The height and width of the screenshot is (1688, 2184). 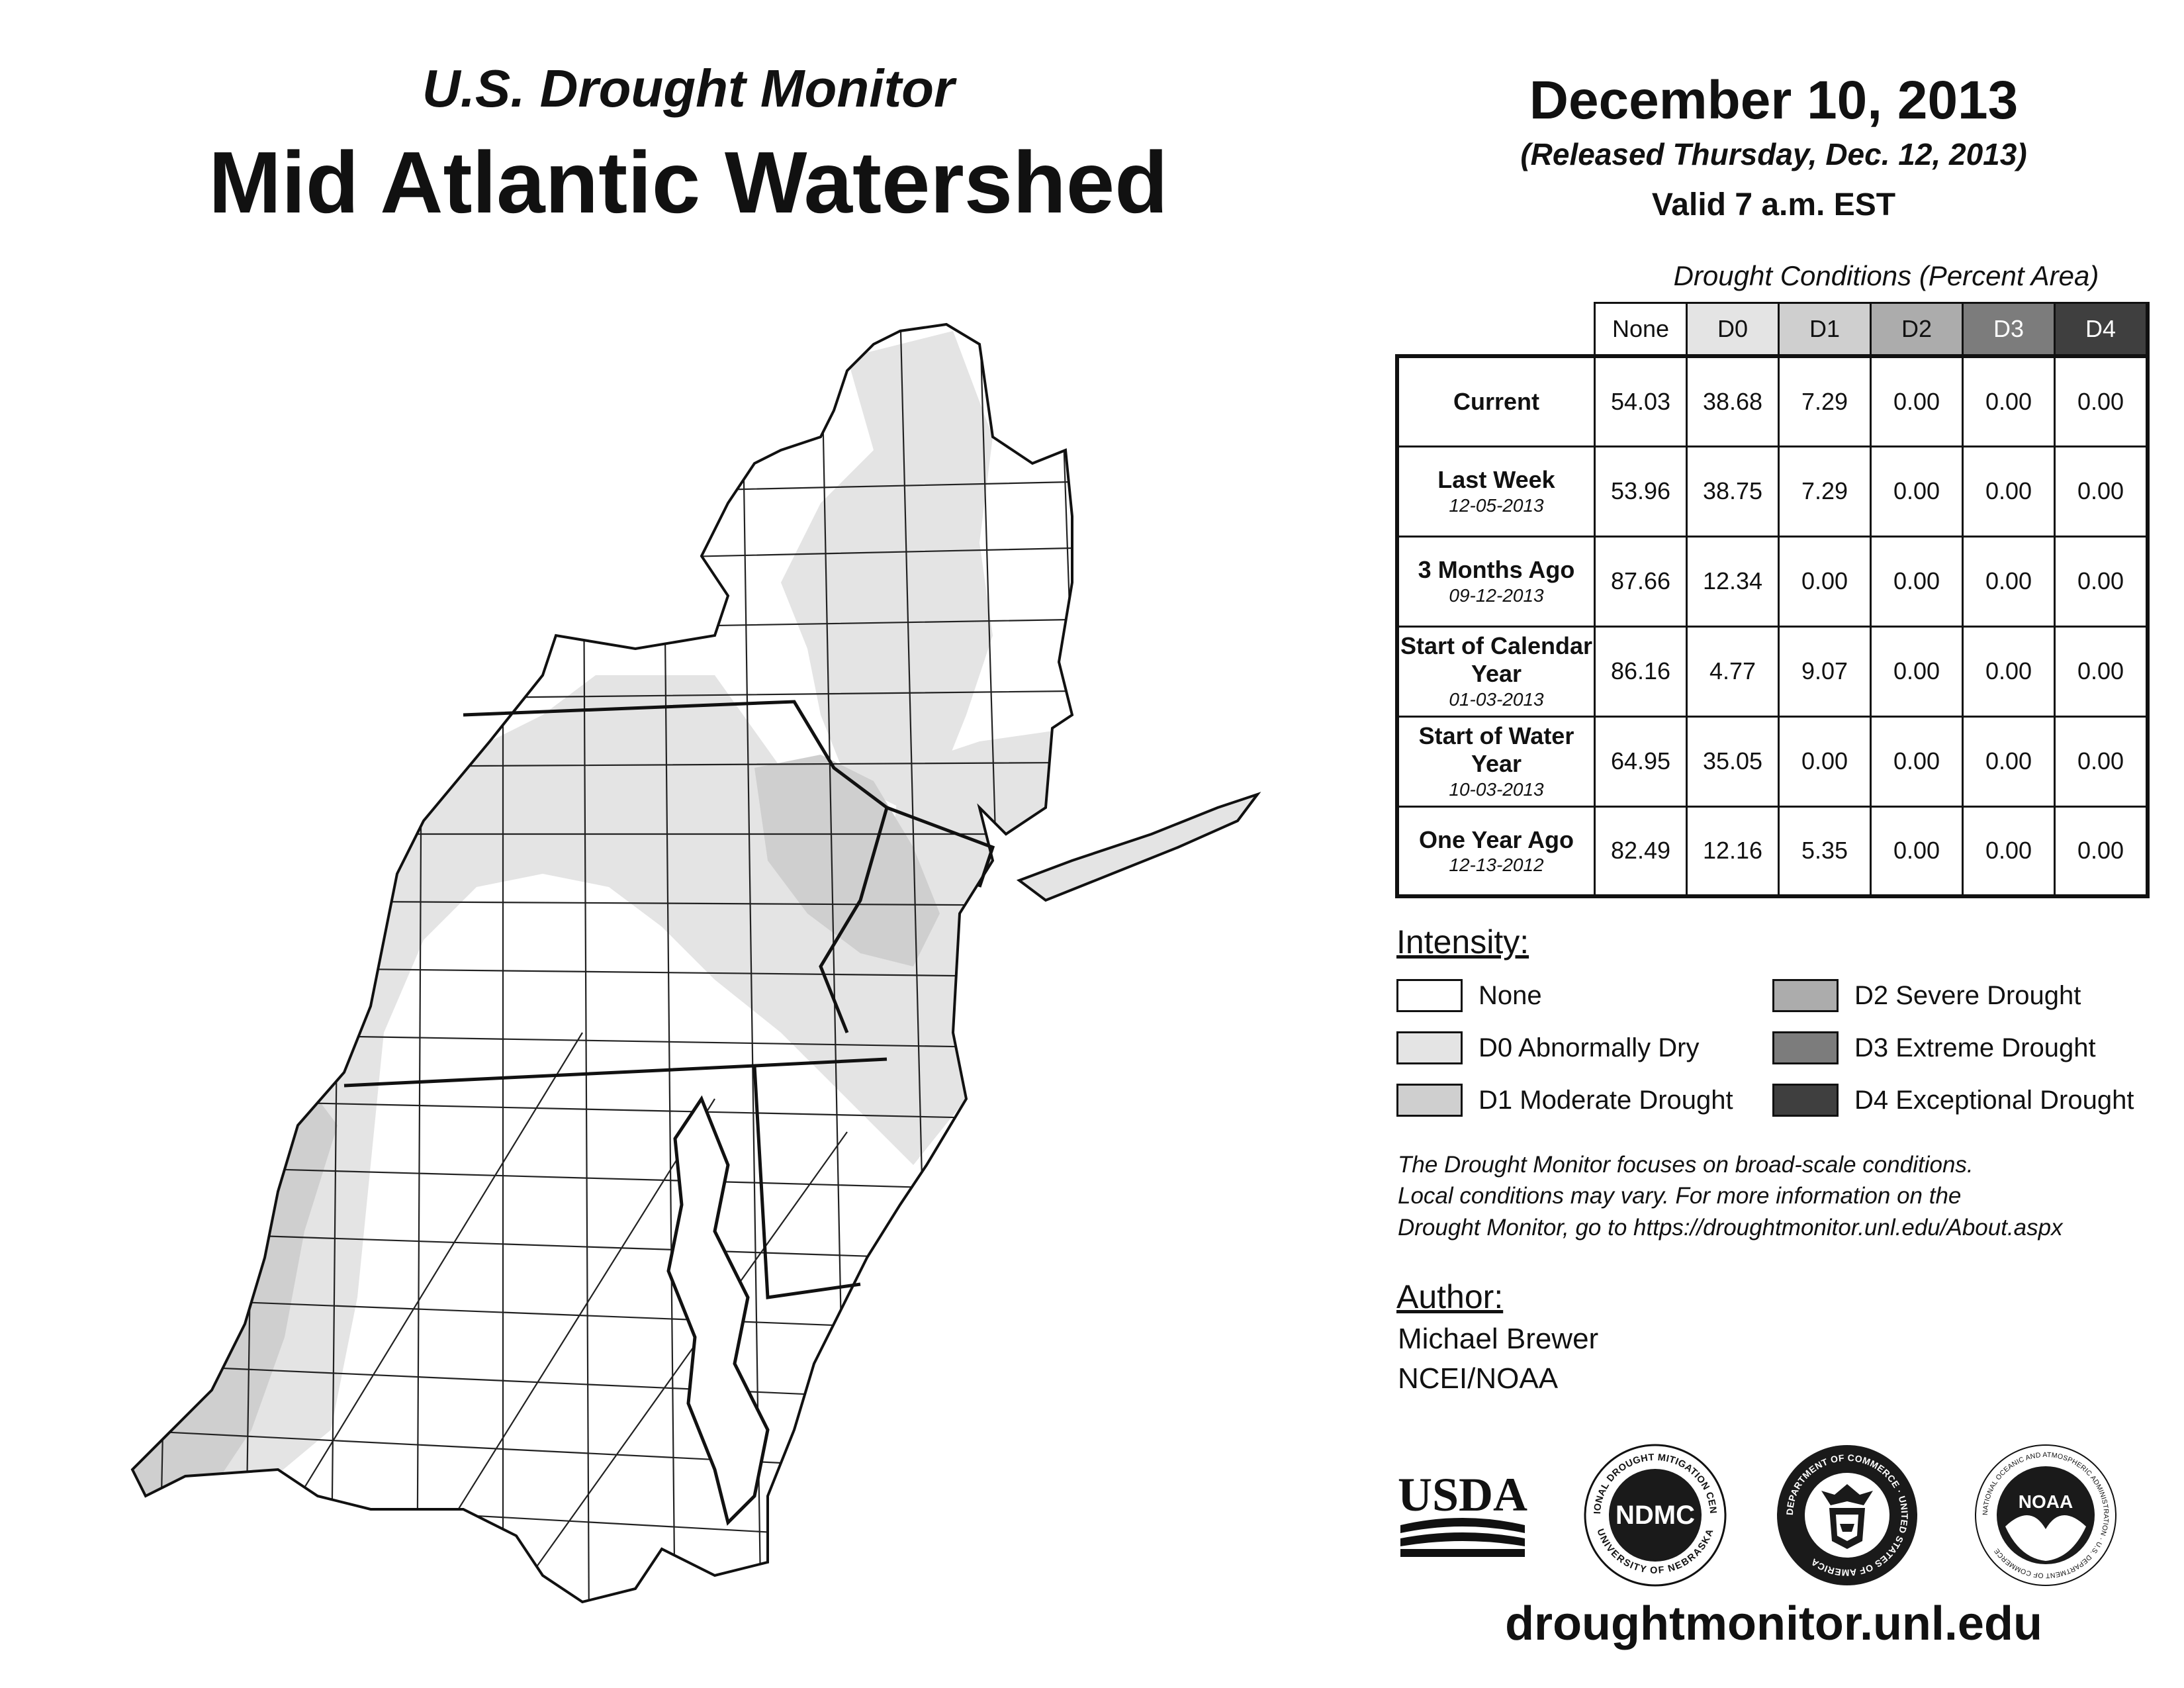 I want to click on valid-time: Valid 7 a.m. EST, so click(x=1773, y=204).